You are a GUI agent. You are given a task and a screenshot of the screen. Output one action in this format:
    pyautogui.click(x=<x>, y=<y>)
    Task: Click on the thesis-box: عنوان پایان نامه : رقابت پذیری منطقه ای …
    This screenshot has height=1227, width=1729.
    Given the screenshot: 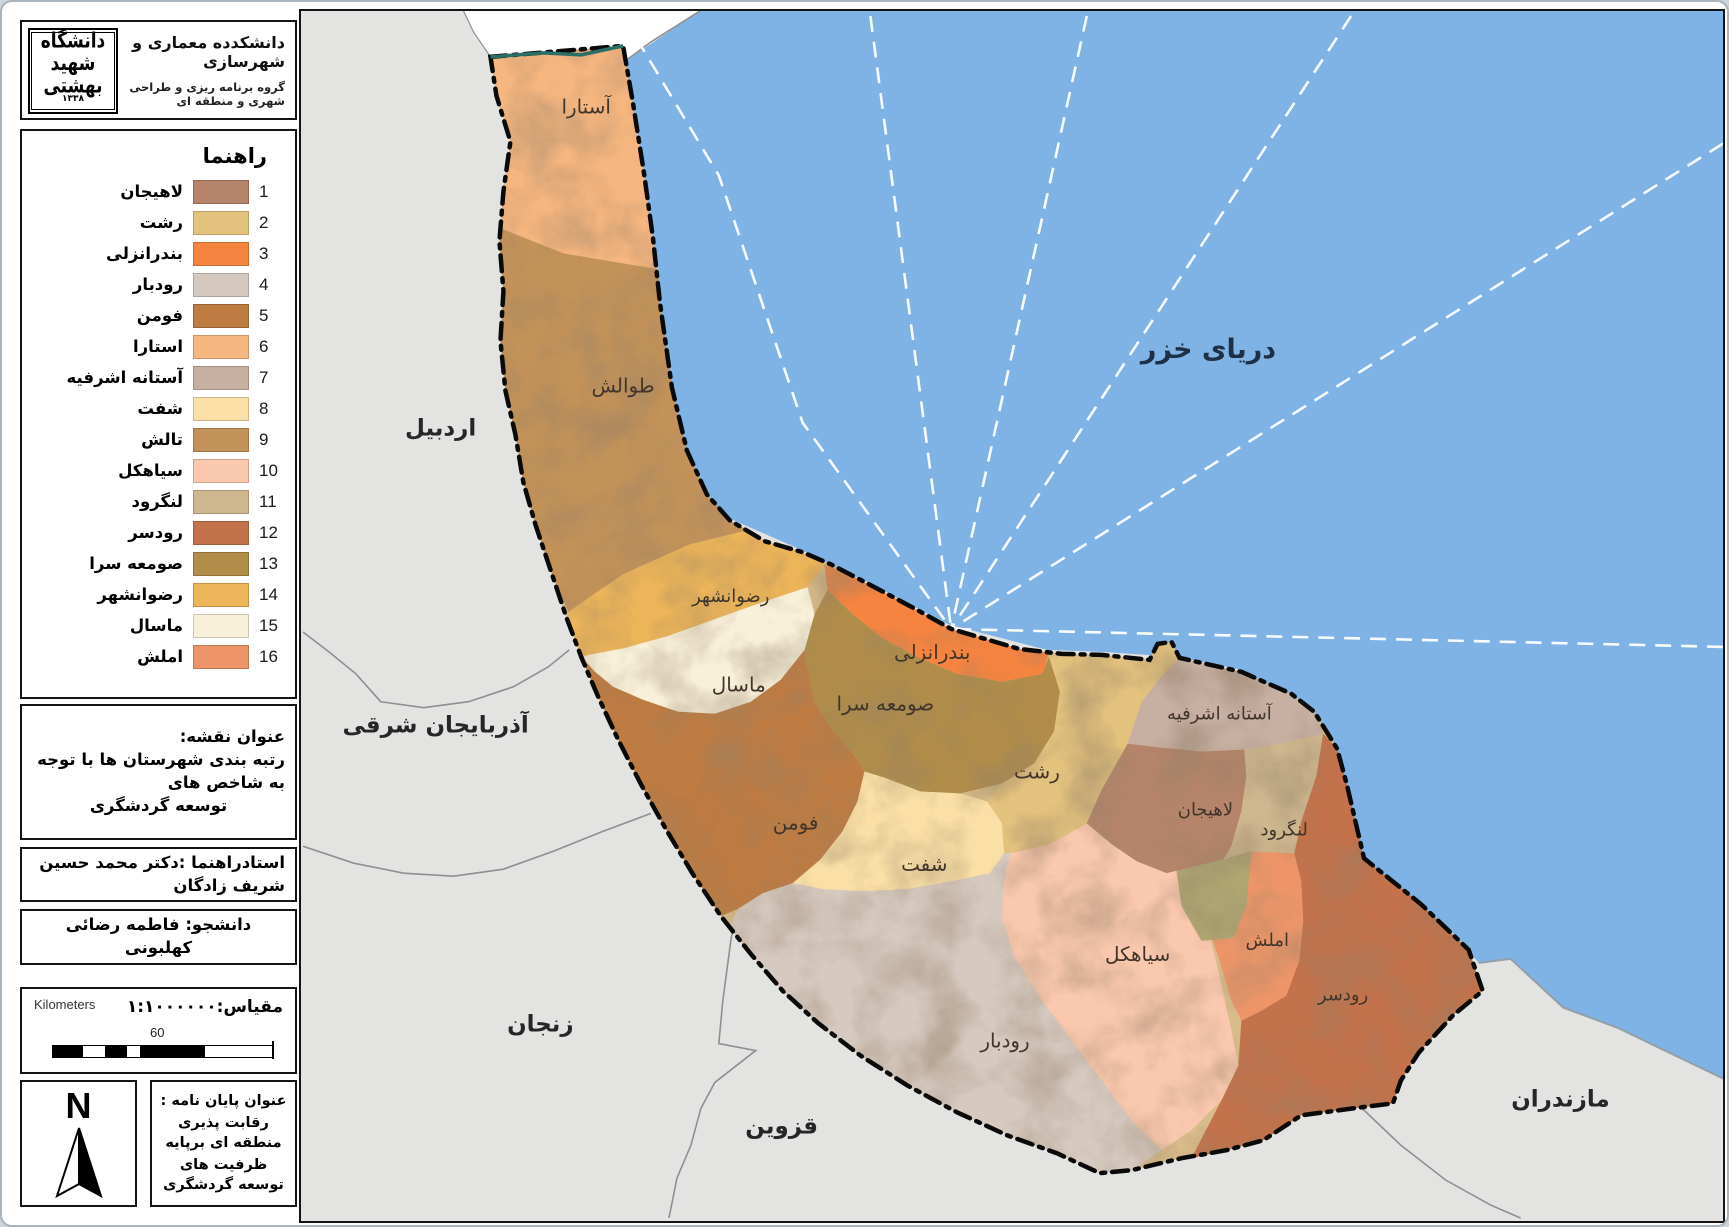 What is the action you would take?
    pyautogui.click(x=223, y=1143)
    